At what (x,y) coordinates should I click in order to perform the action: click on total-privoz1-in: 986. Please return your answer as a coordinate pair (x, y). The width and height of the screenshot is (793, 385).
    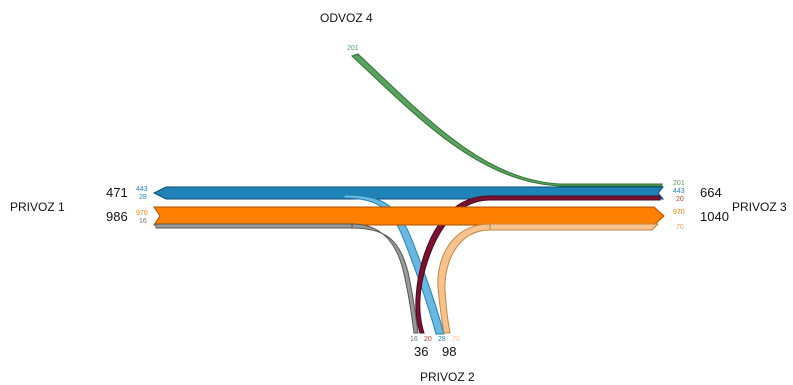
    Looking at the image, I should click on (117, 216).